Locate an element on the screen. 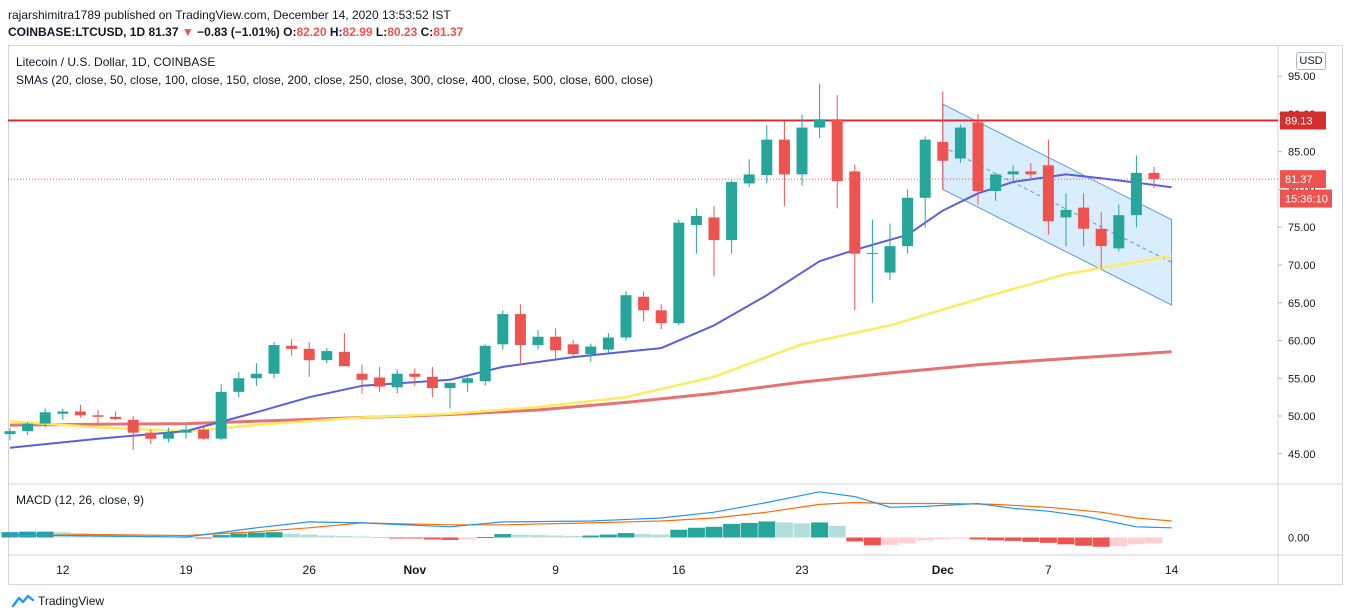 Image resolution: width=1346 pixels, height=616 pixels. x-tick-label: 7 is located at coordinates (1048, 570).